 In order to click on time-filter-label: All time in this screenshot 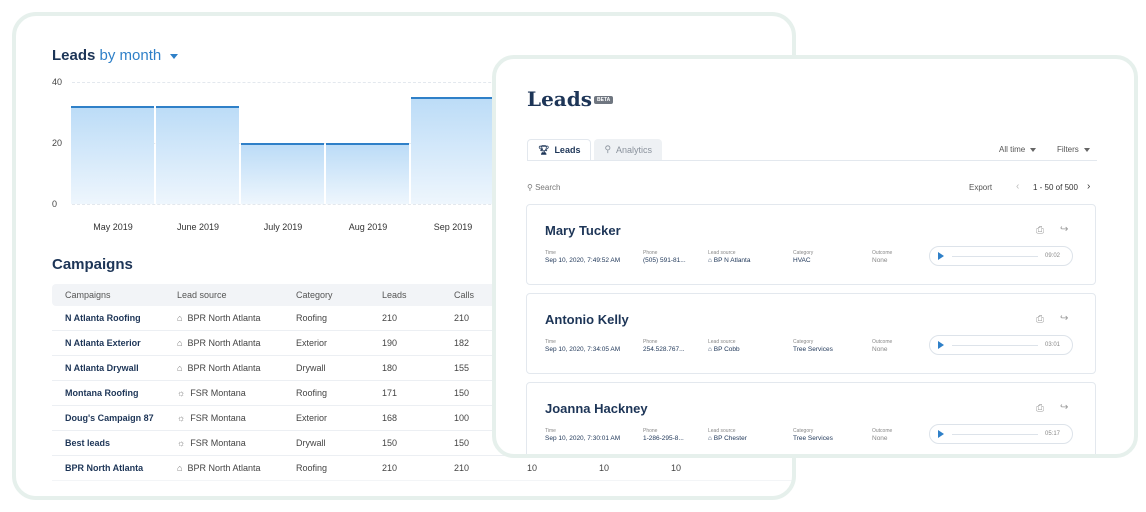, I will do `click(1012, 149)`.